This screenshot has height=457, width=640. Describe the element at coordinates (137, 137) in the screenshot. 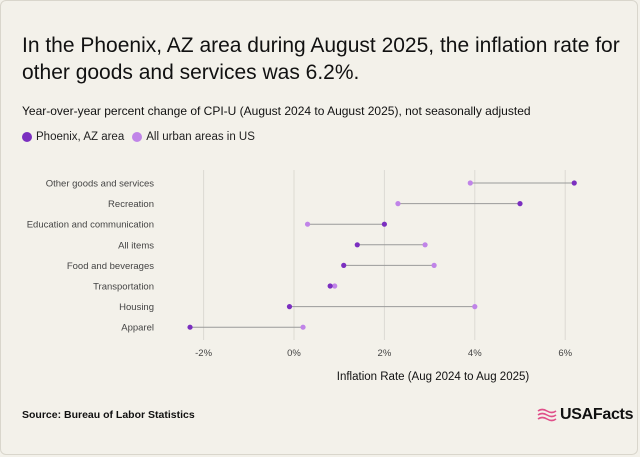

I see `legend-swatch-us` at that location.